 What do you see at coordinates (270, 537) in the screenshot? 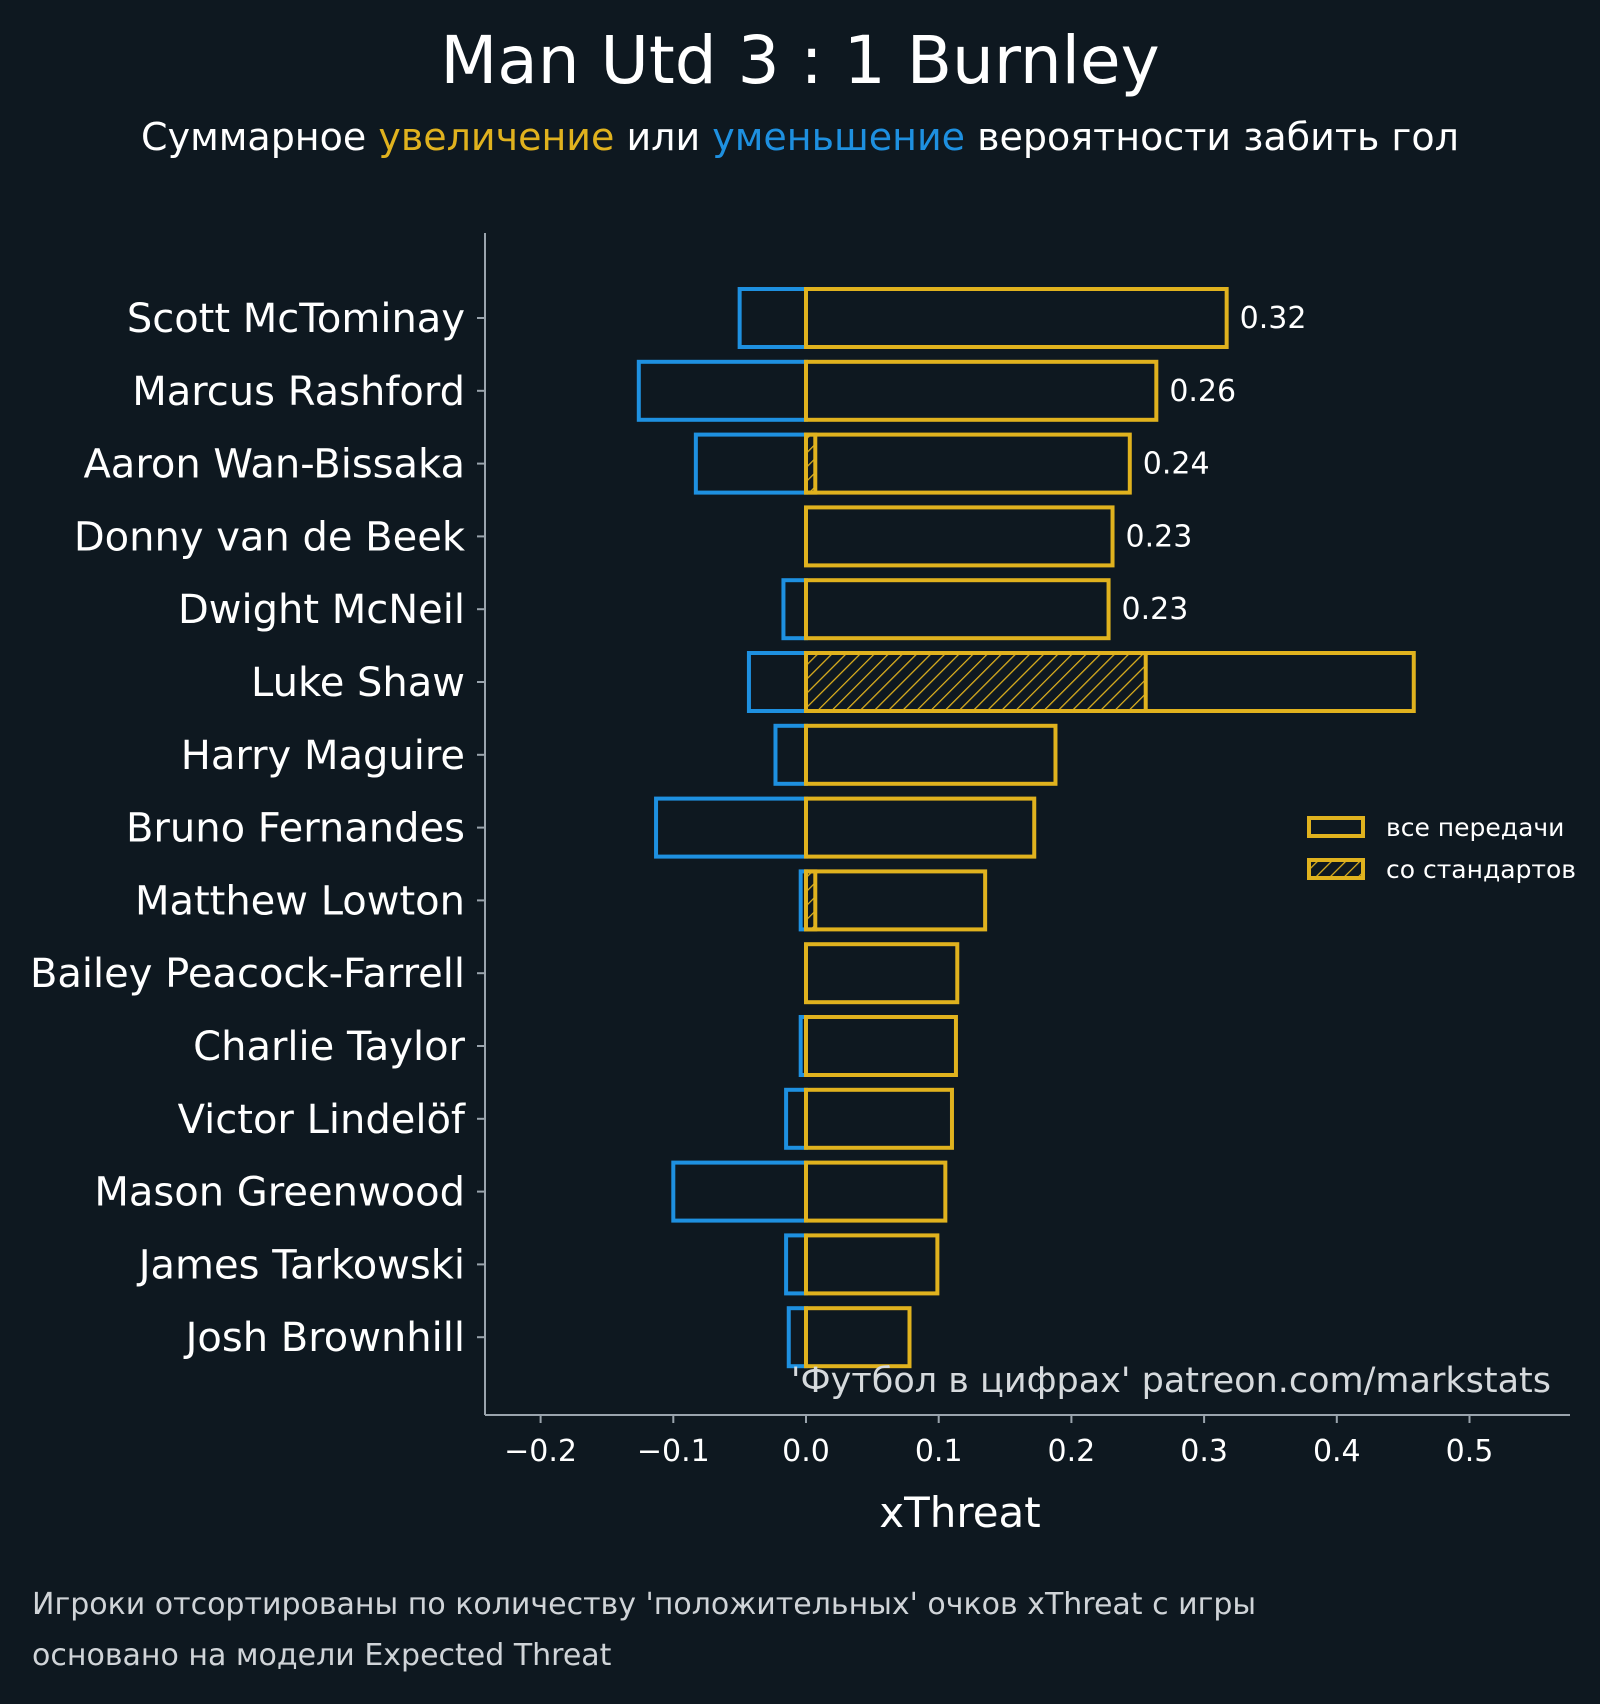
I see `y-tick-label: Donny van de Beek` at bounding box center [270, 537].